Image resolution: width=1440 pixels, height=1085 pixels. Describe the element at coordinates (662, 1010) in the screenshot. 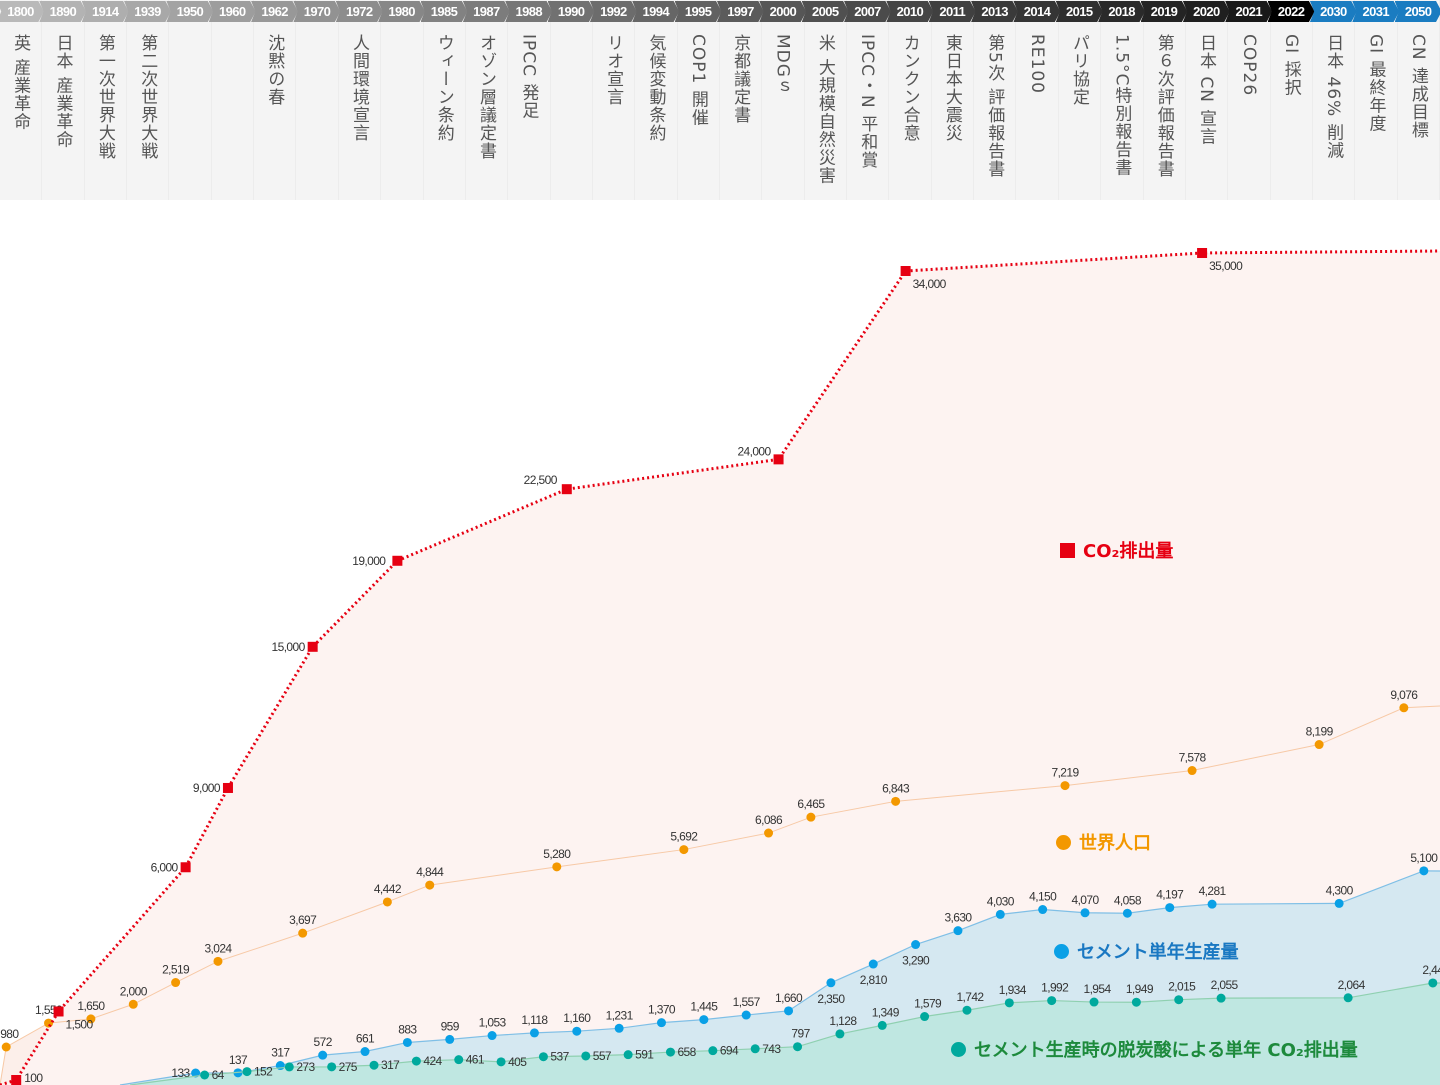

I see `cement-data-label: 1,370` at that location.